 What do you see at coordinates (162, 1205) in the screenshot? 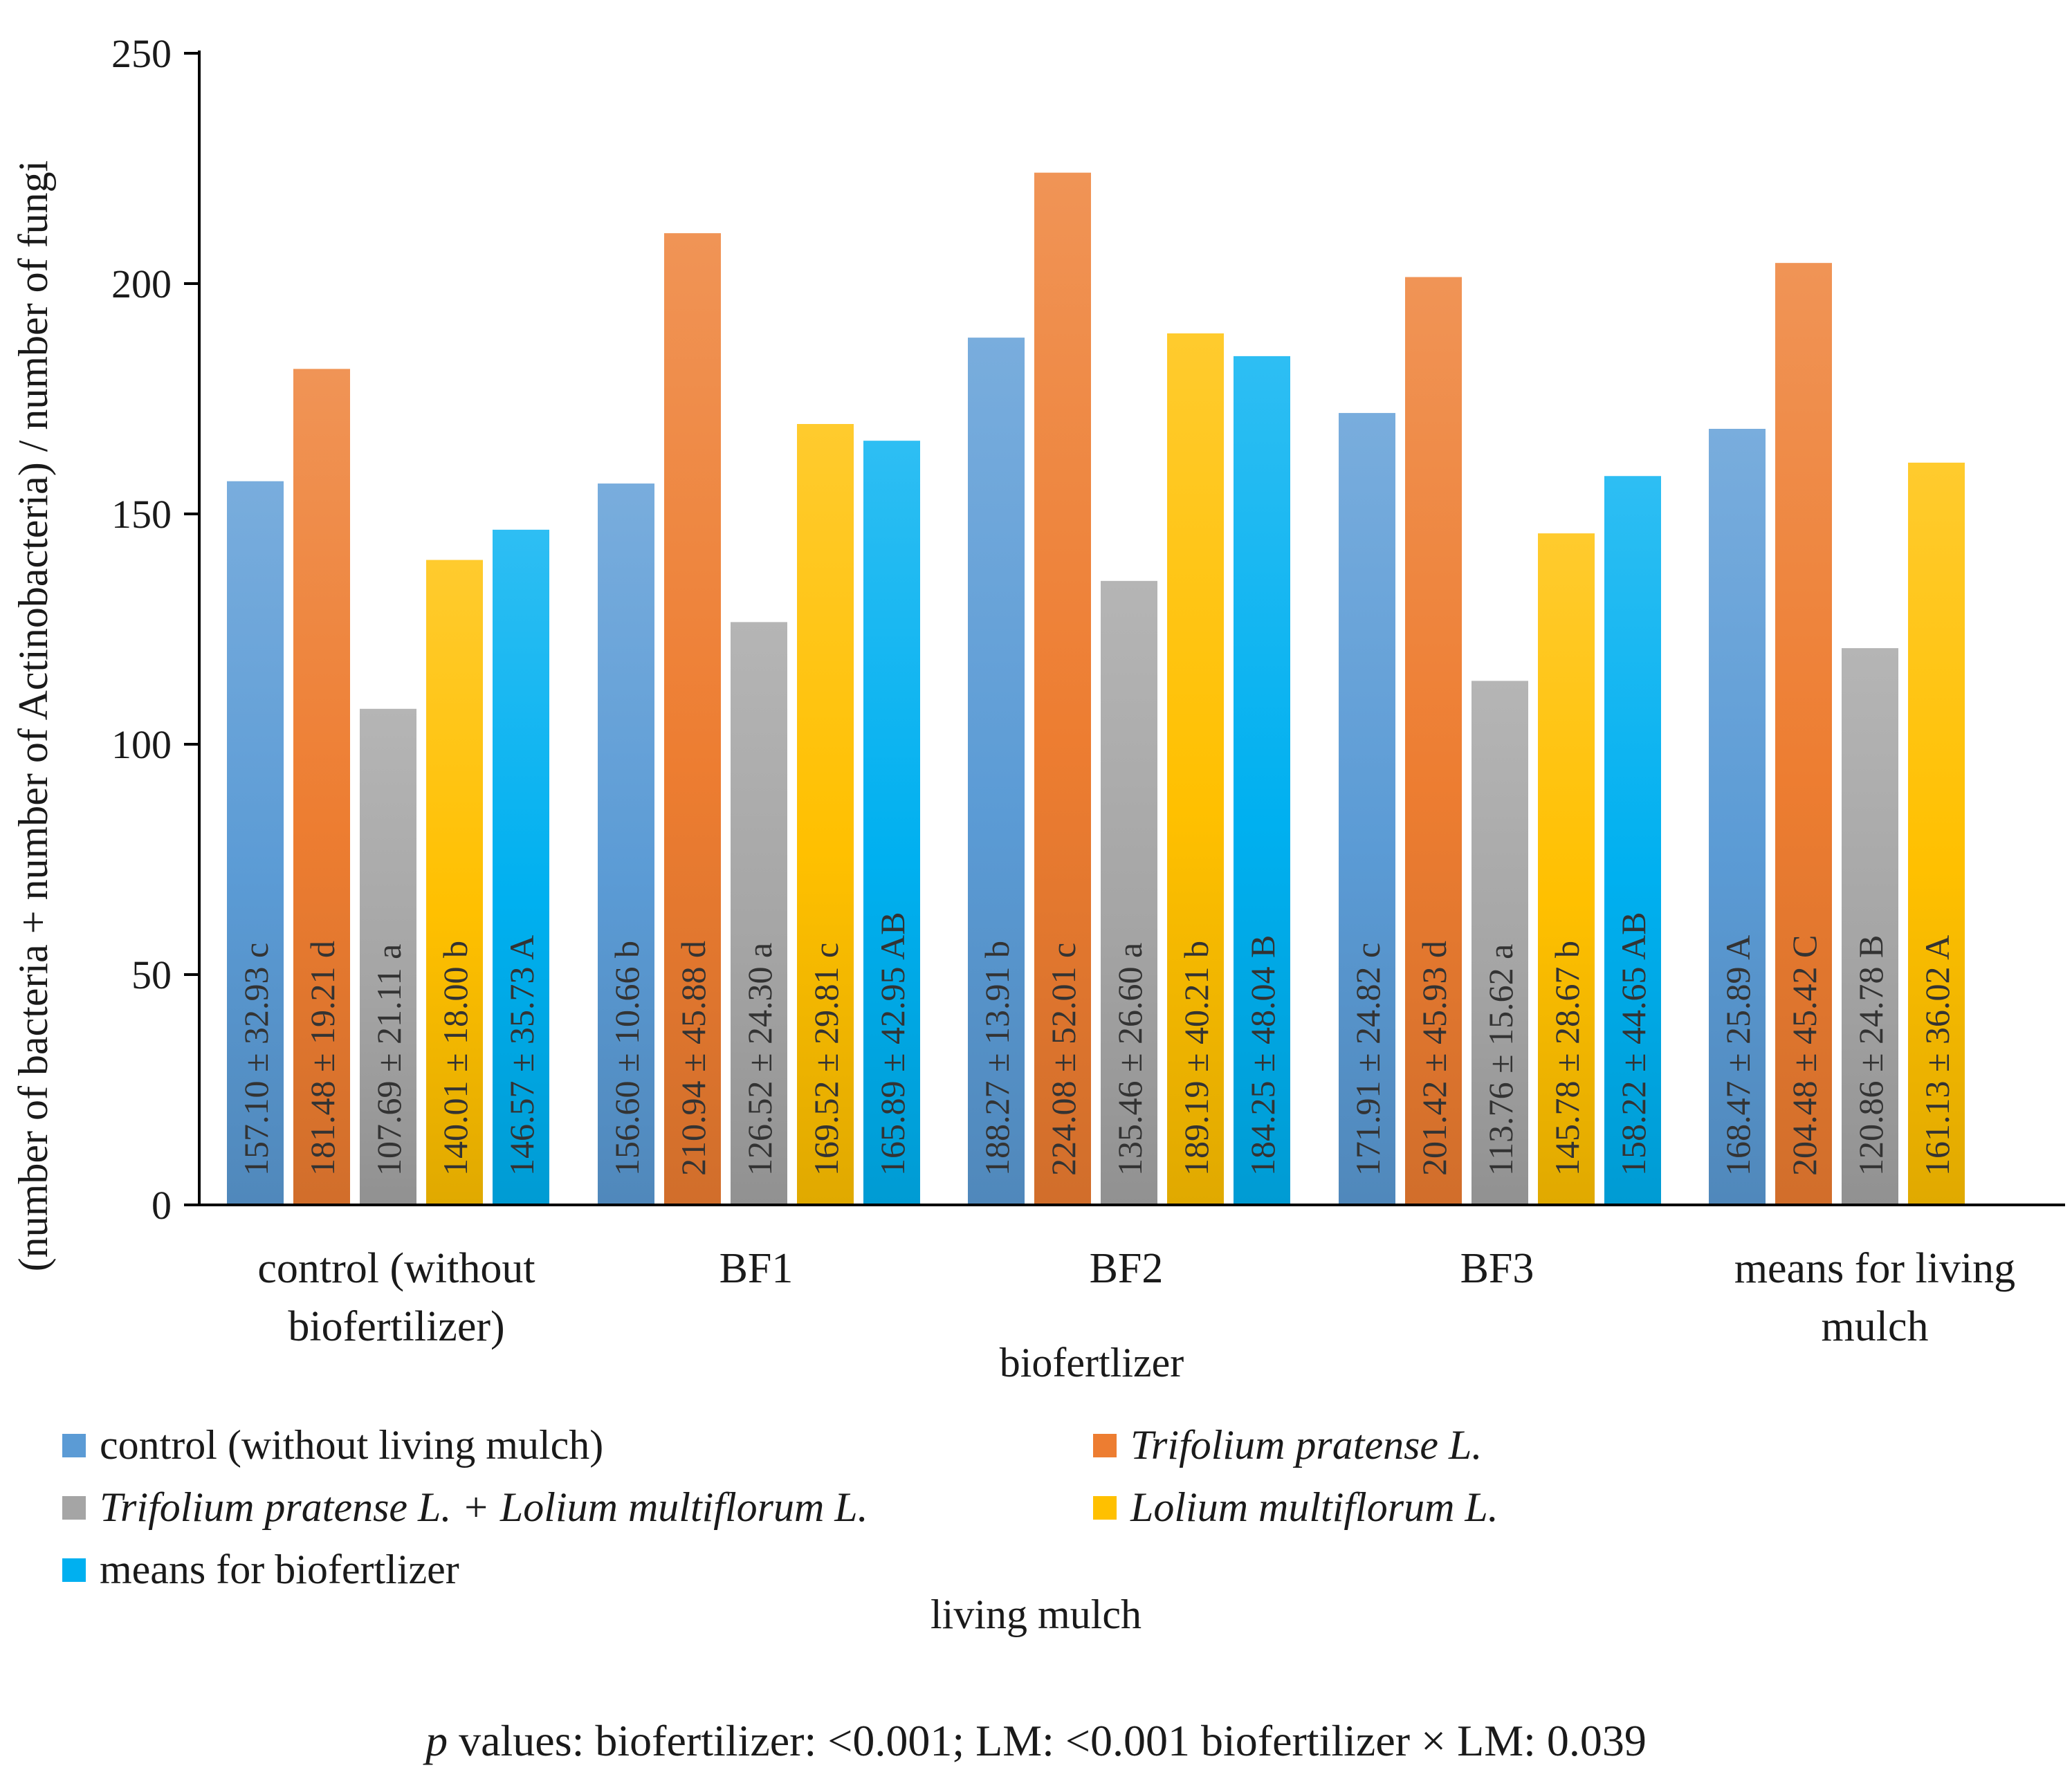
I see `y-tick-label-0: 0` at bounding box center [162, 1205].